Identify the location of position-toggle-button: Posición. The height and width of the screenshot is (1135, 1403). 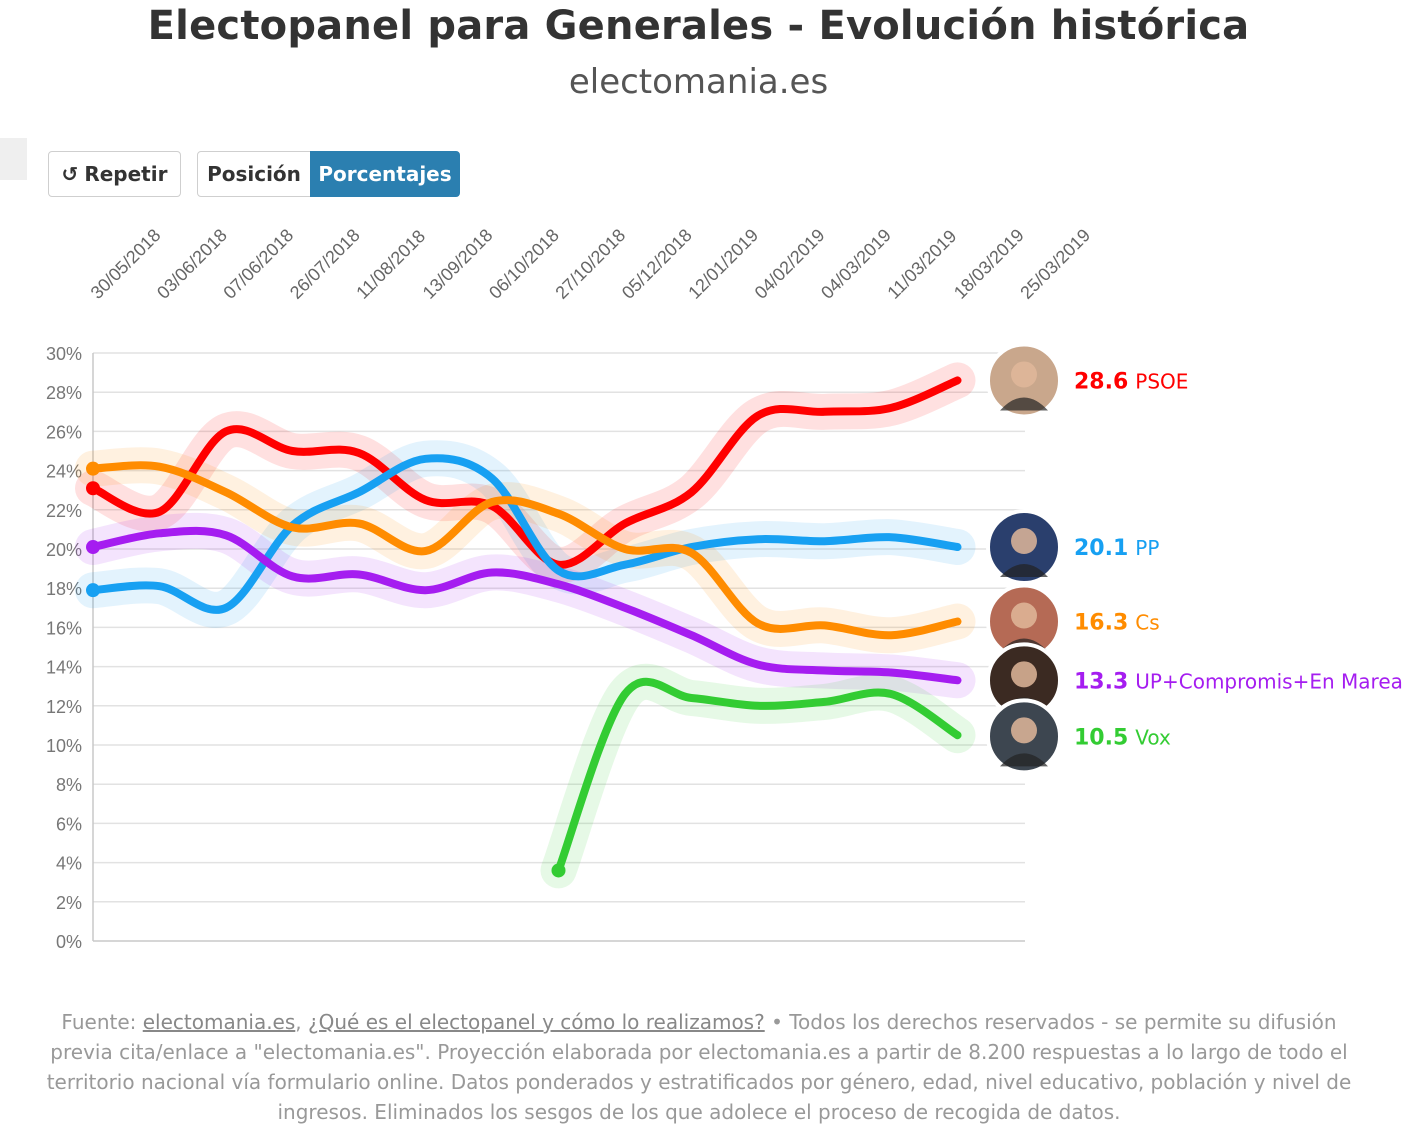
(254, 174).